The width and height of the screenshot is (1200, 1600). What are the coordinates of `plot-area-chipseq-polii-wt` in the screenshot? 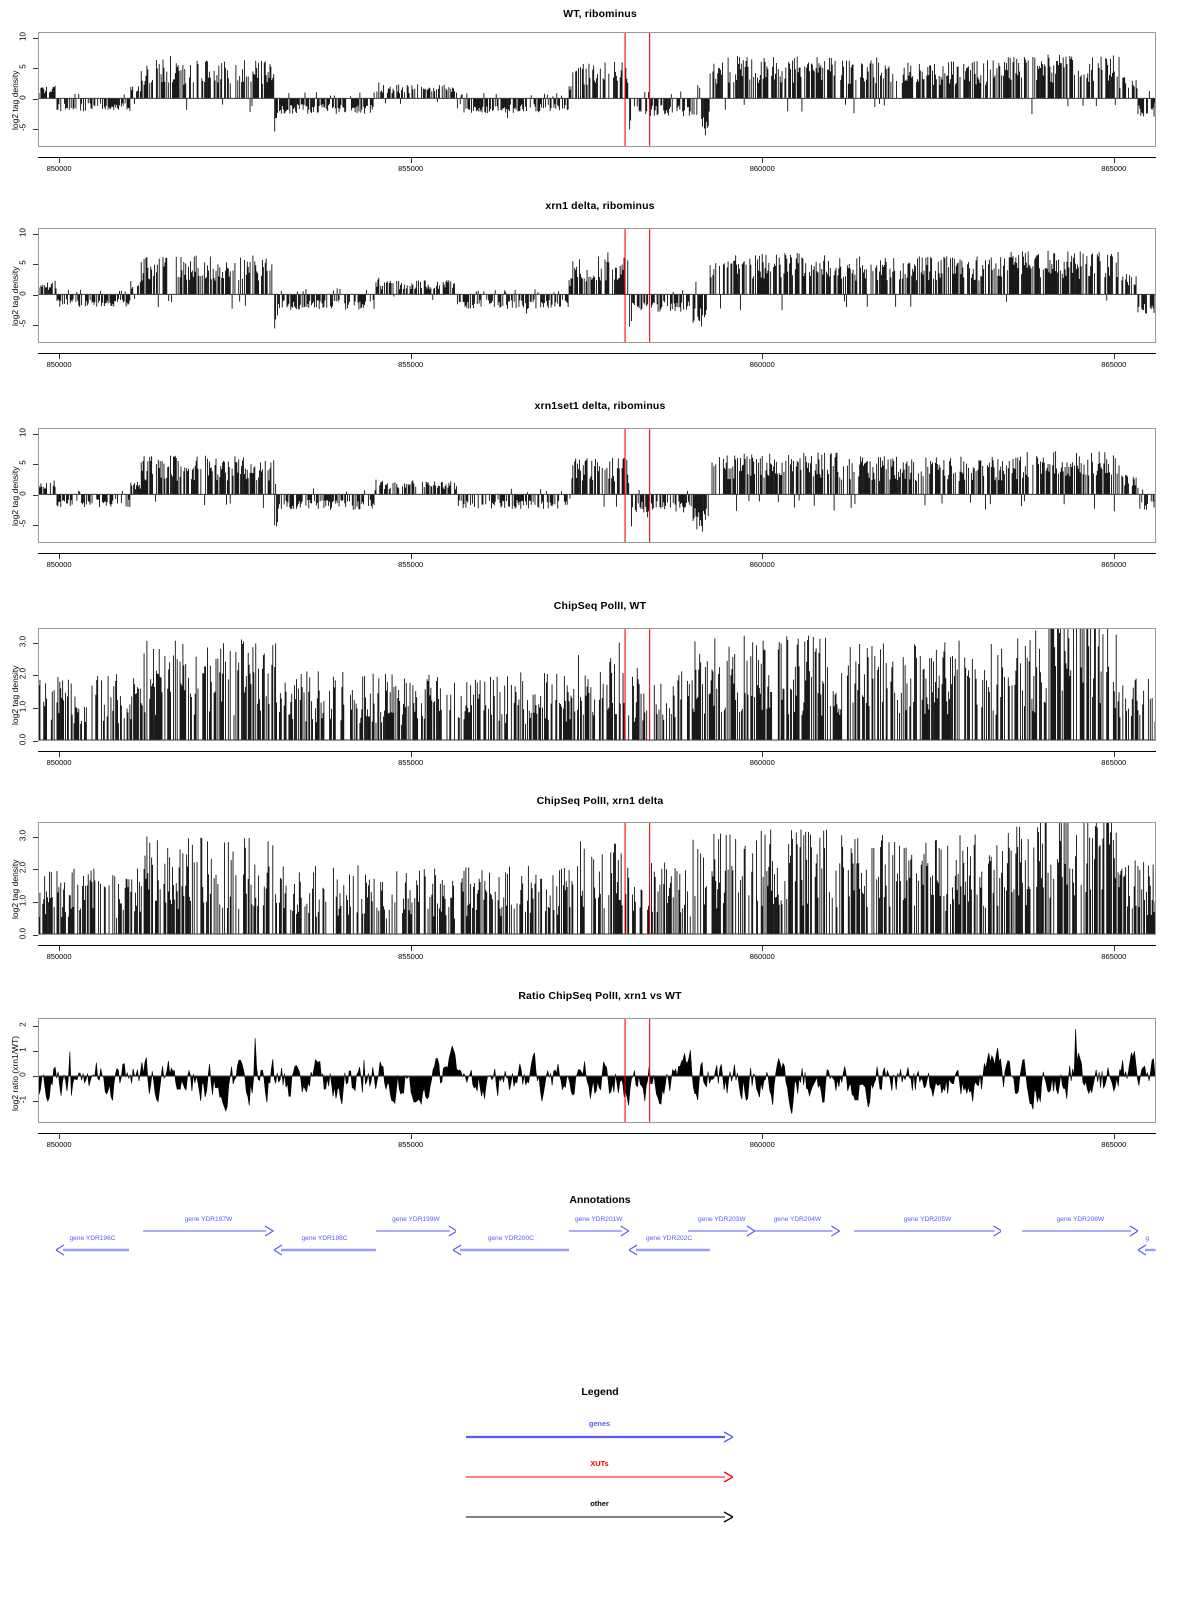 It's located at (597, 684).